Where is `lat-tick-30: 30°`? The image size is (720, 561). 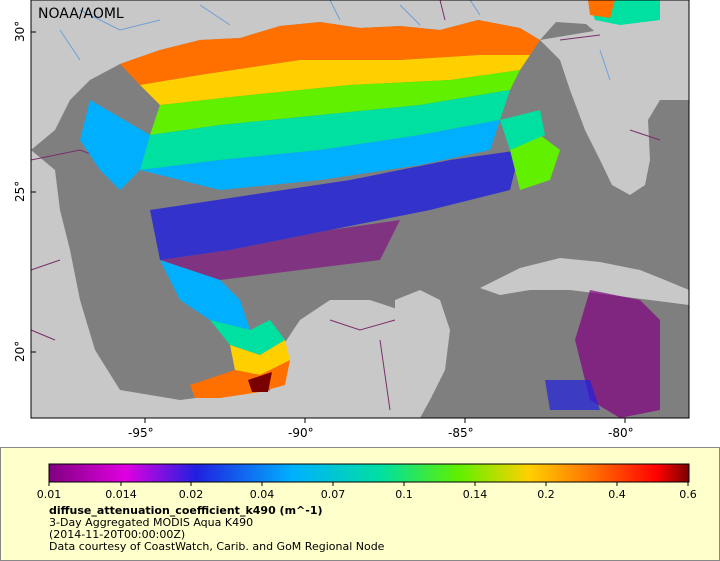 lat-tick-30: 30° is located at coordinates (20, 31).